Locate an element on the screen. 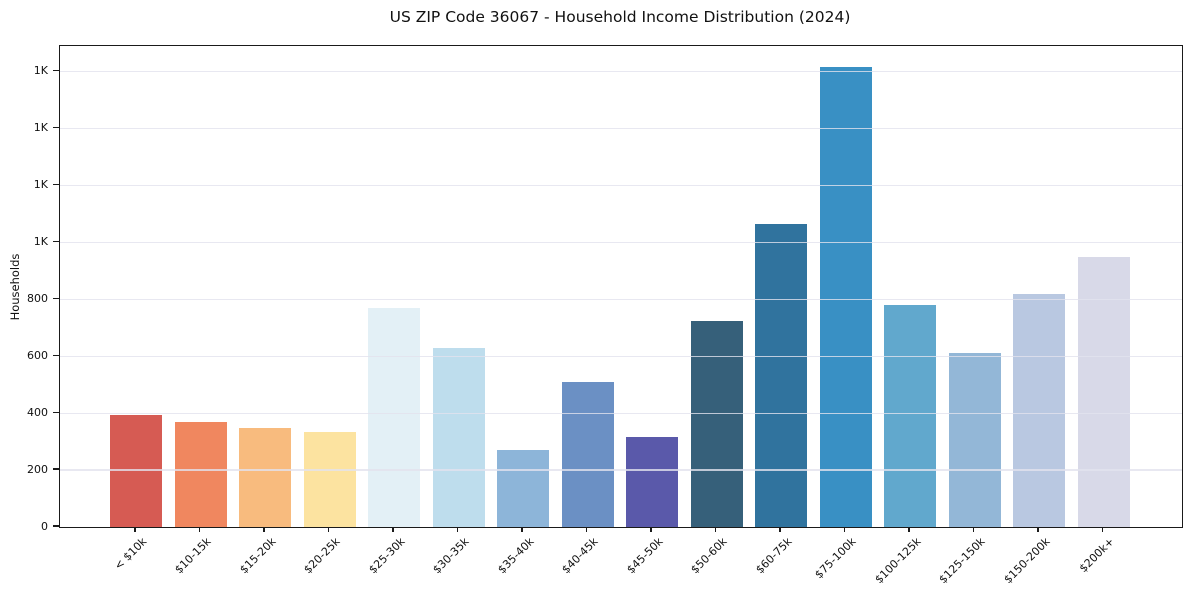  y-tick-label: 600 is located at coordinates (37, 355).